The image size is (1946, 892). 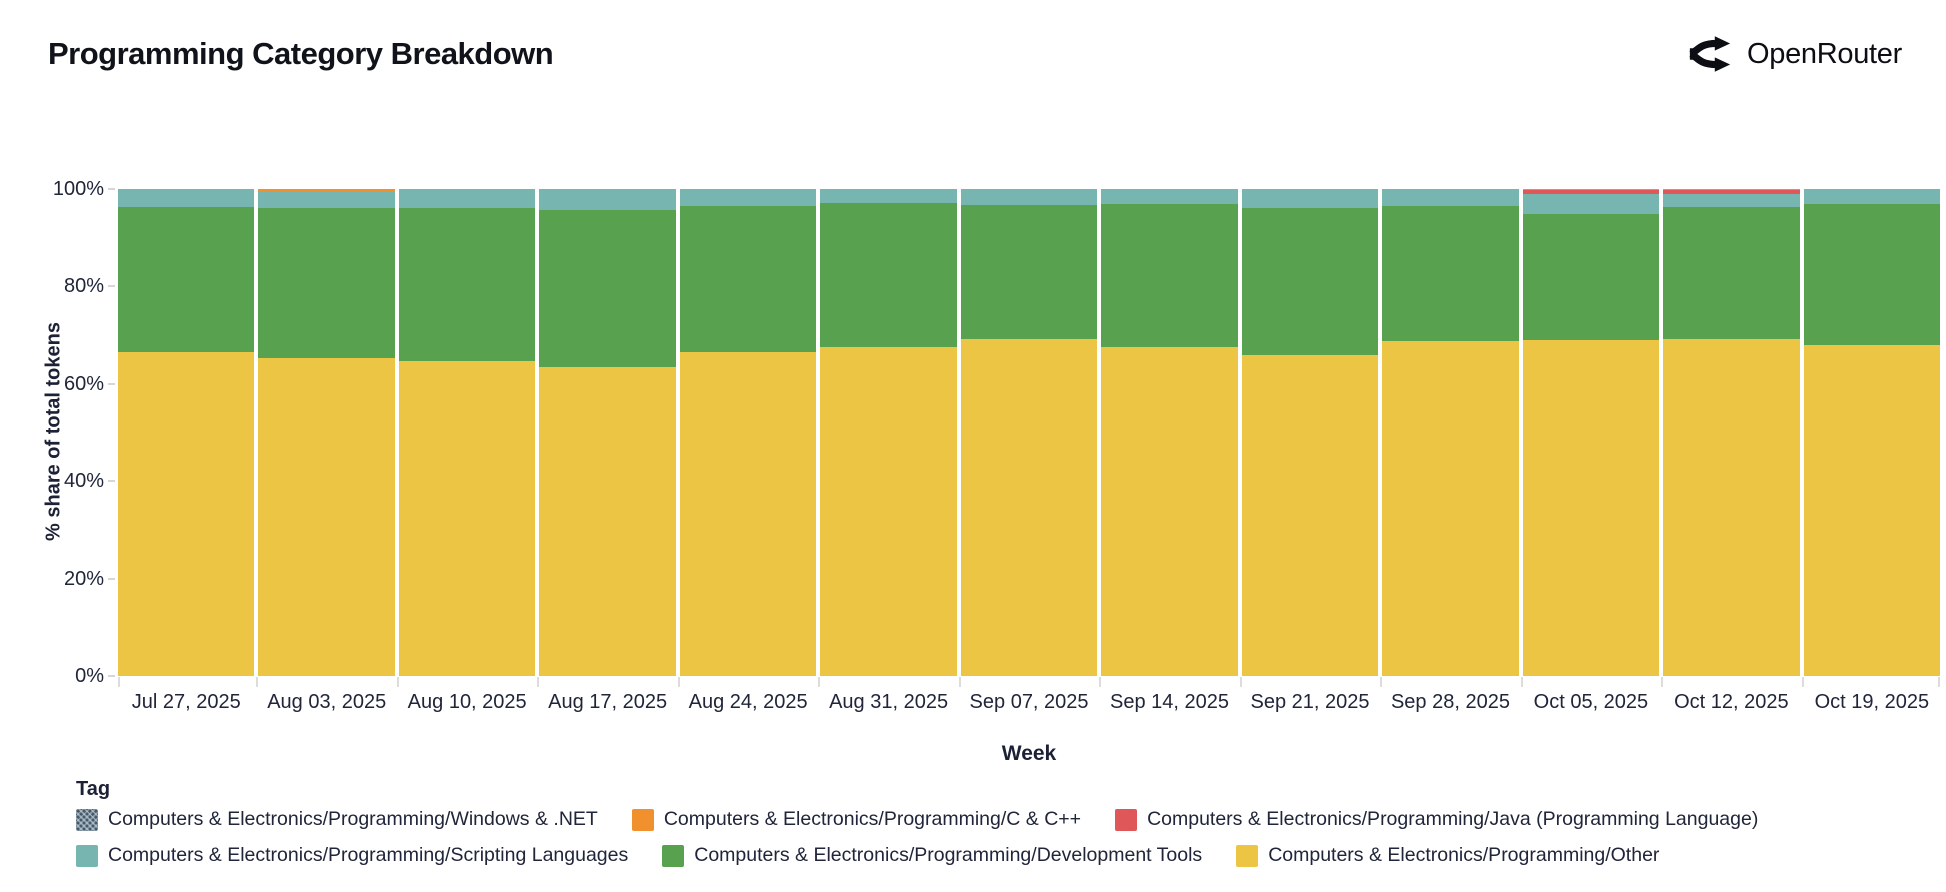 I want to click on bar-aug-03-2025, so click(x=326, y=432).